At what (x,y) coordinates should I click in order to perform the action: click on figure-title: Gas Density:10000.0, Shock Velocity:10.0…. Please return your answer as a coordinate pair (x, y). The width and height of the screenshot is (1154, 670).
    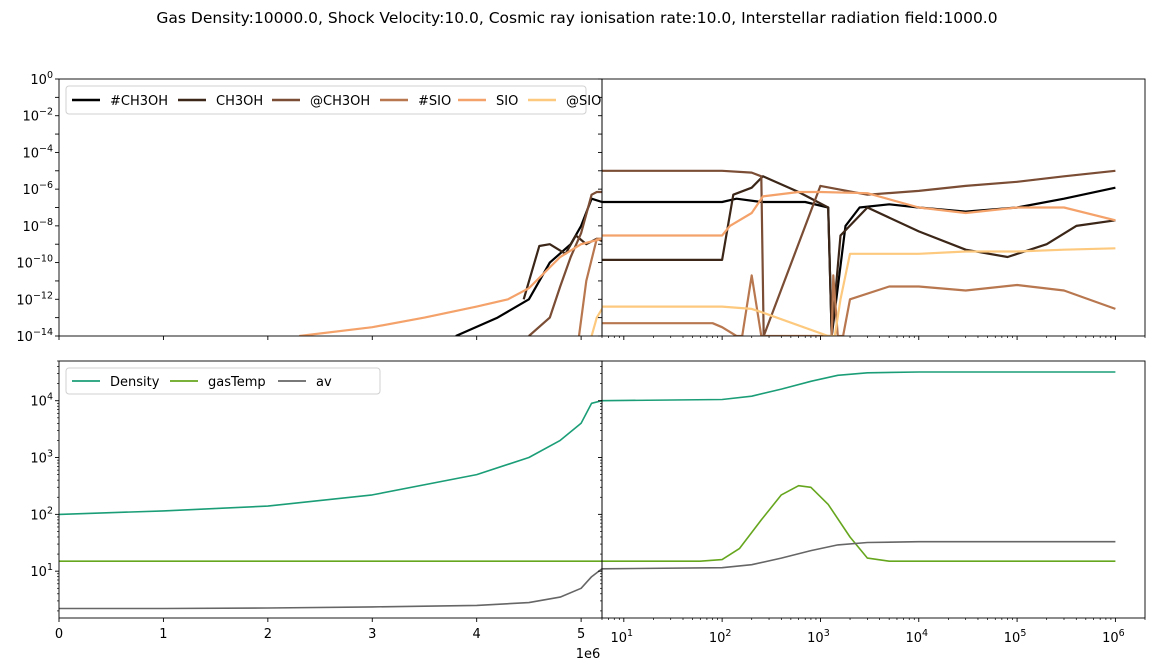
    Looking at the image, I should click on (576, 18).